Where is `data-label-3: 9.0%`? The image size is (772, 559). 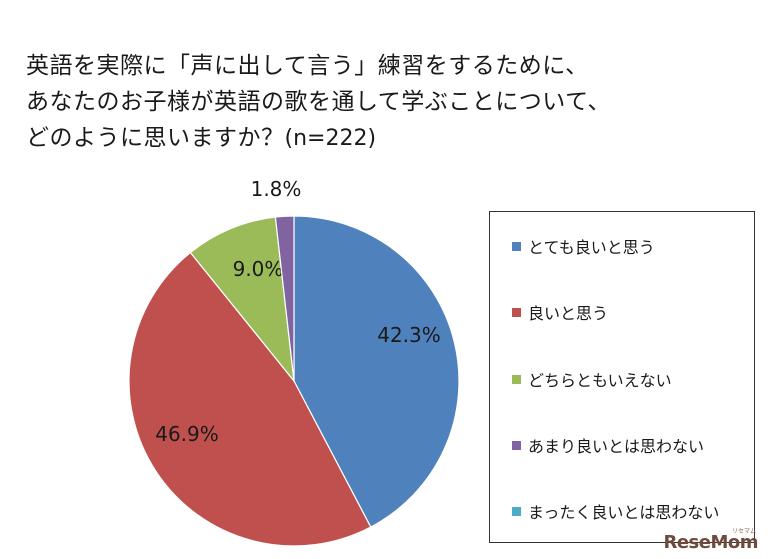 data-label-3: 9.0% is located at coordinates (258, 269).